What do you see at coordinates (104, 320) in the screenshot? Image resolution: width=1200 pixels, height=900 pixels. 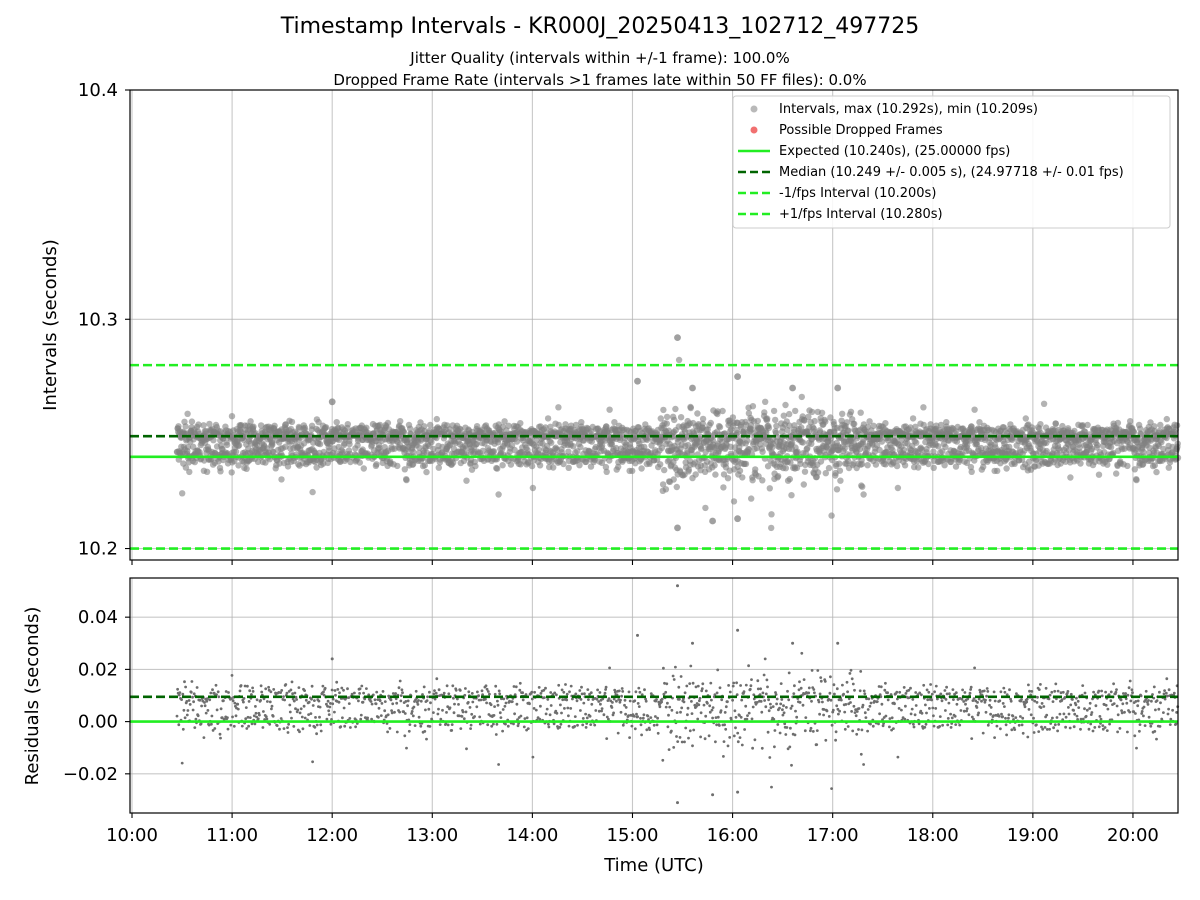 I see `intervals-y-ticks: 10.210.310.4` at bounding box center [104, 320].